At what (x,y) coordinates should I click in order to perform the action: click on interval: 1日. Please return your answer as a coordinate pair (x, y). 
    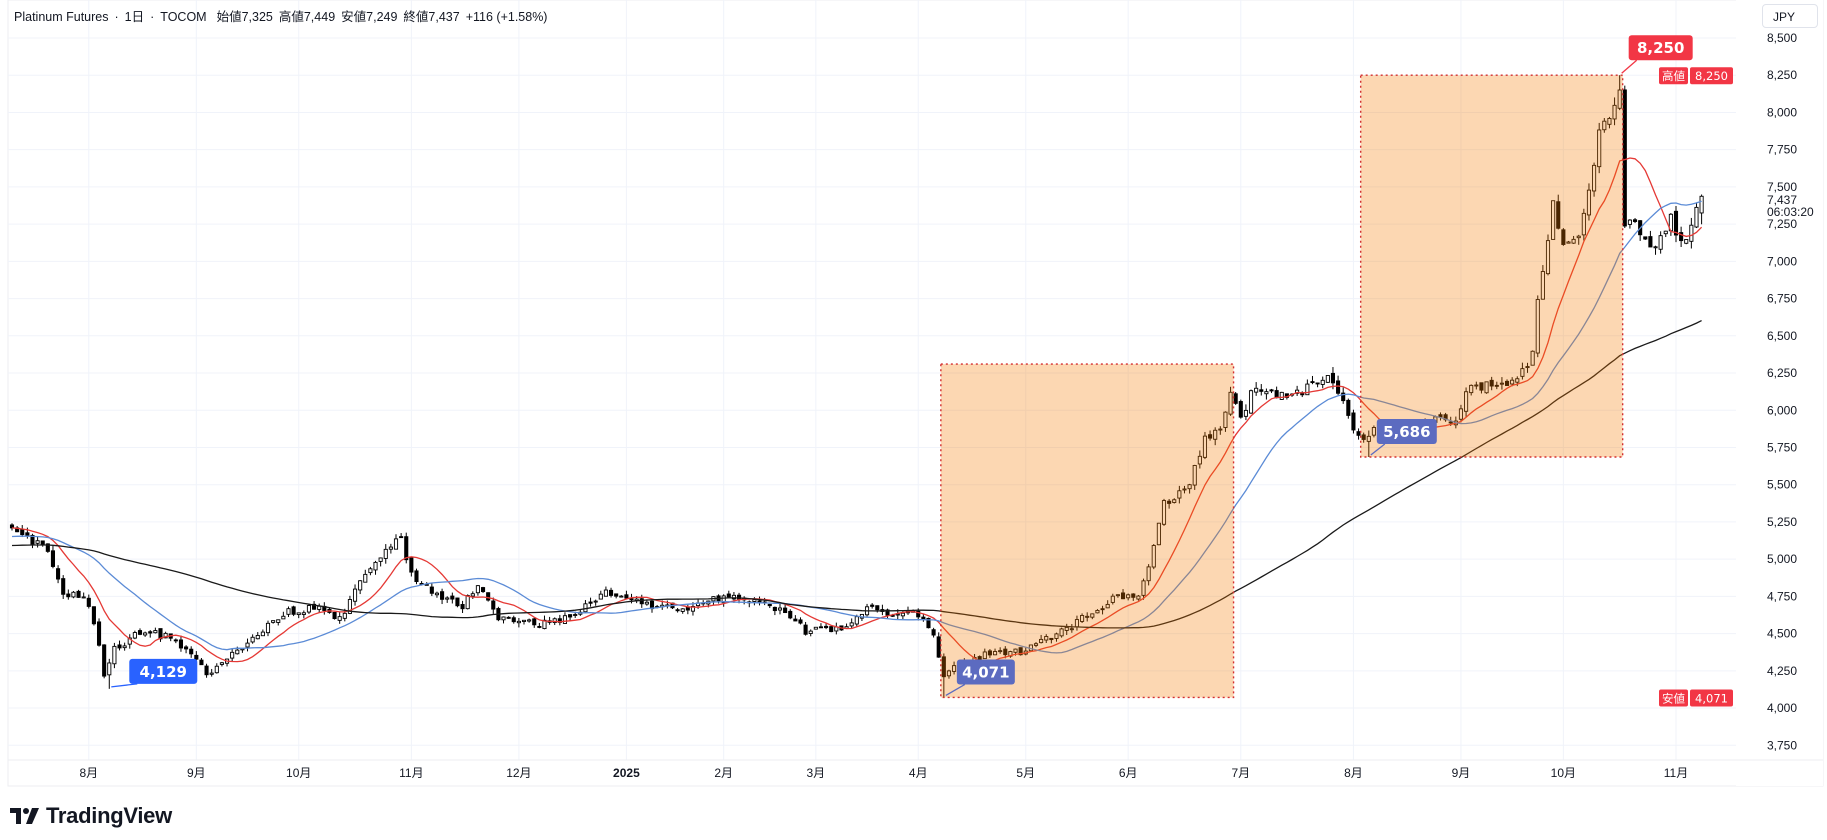
    Looking at the image, I should click on (134, 17).